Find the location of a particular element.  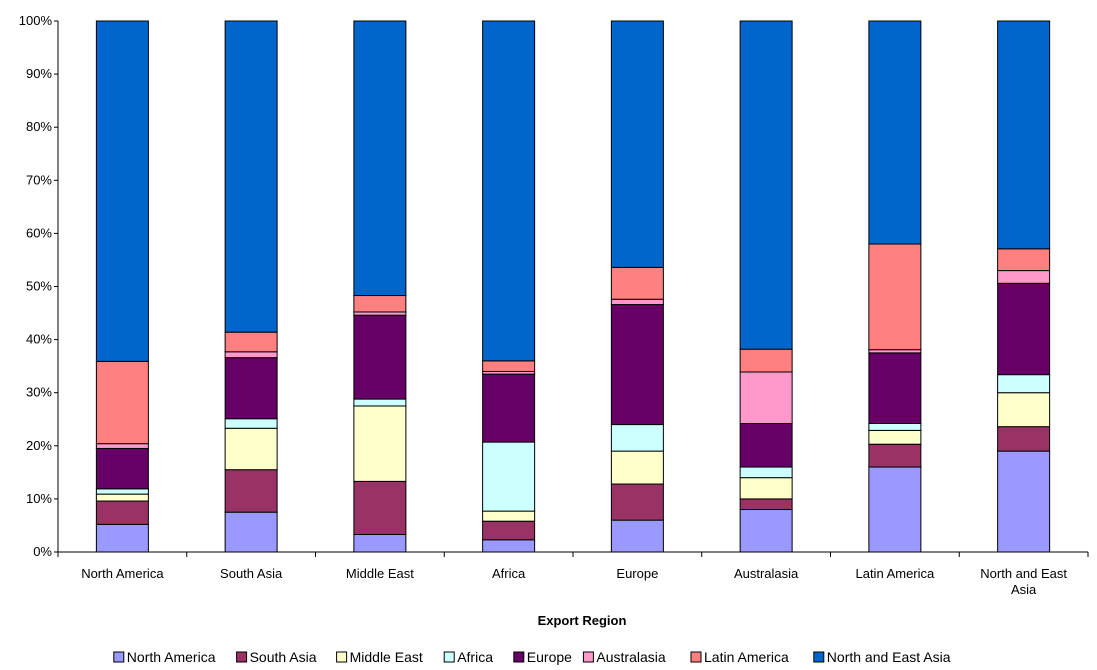

legend-item: Latin America is located at coordinates (739, 657).